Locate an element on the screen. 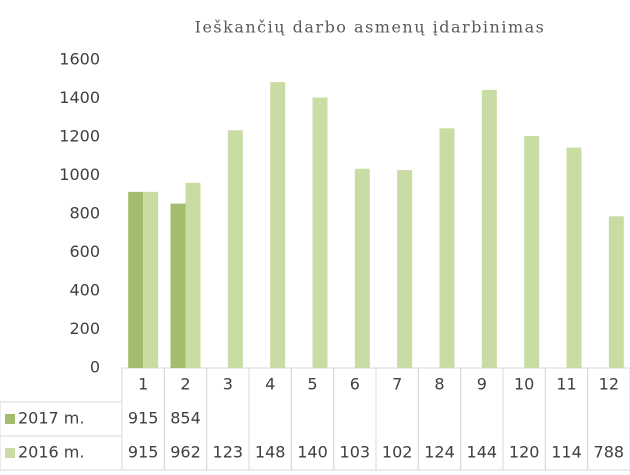  y-tick-label: 0 is located at coordinates (95, 367).